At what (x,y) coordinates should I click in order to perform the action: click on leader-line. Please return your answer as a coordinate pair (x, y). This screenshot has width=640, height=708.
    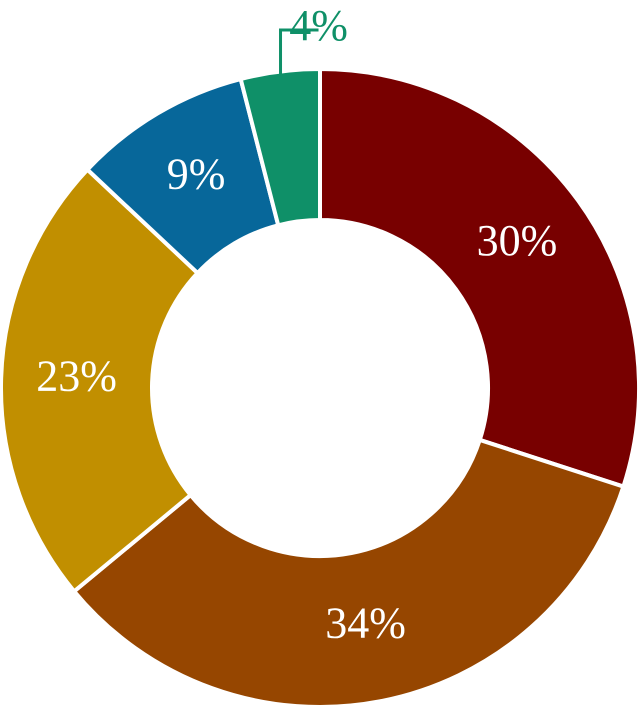
    Looking at the image, I should click on (299, 52).